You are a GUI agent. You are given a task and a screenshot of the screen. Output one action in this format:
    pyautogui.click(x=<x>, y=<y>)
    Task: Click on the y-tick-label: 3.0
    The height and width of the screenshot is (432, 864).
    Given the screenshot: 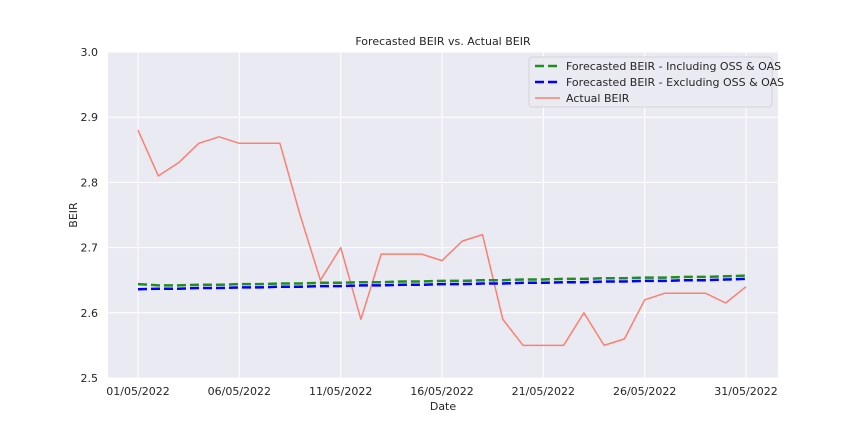 What is the action you would take?
    pyautogui.click(x=90, y=52)
    